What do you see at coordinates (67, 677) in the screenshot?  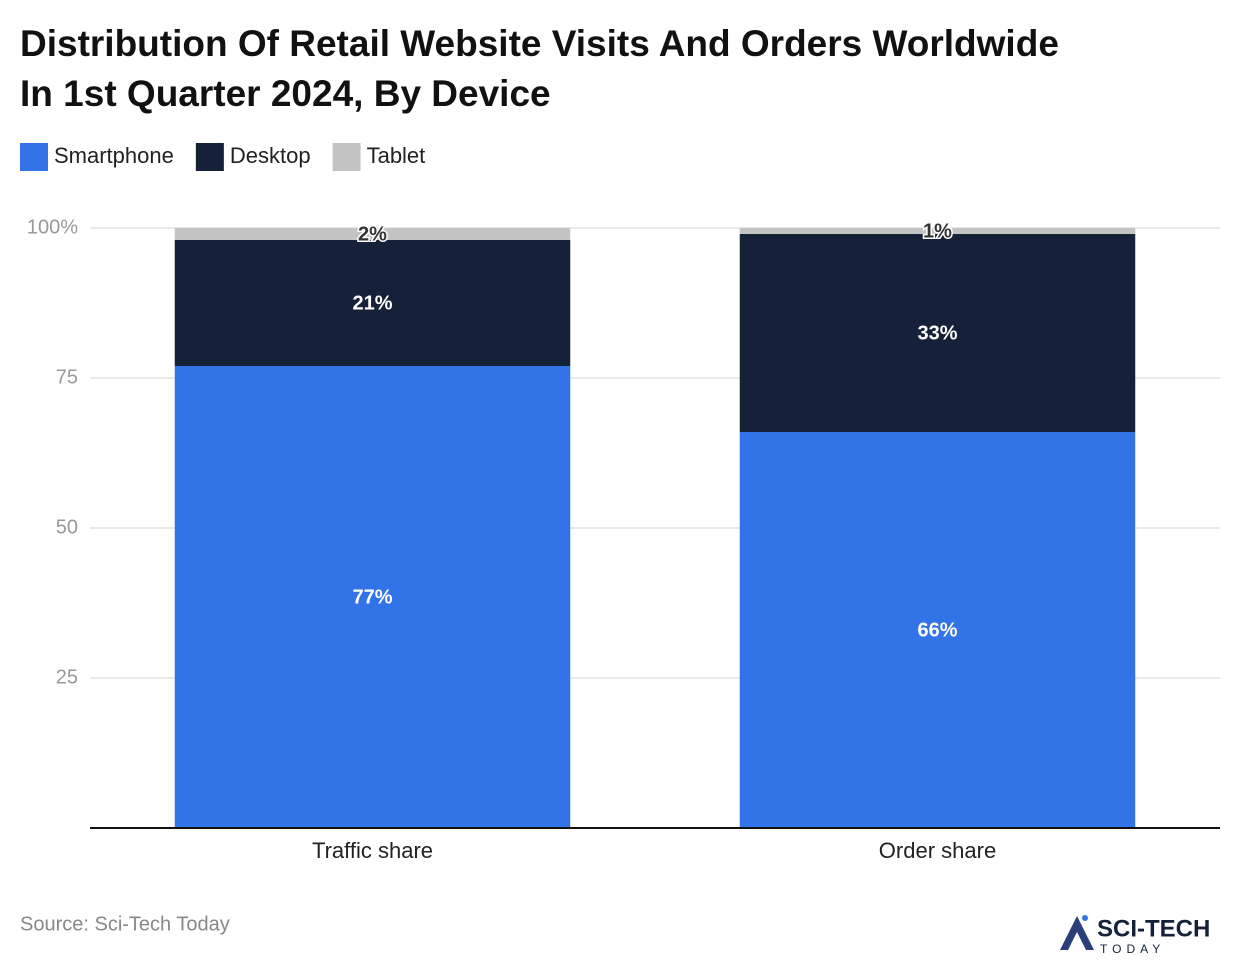 I see `y-tick-label: 25` at bounding box center [67, 677].